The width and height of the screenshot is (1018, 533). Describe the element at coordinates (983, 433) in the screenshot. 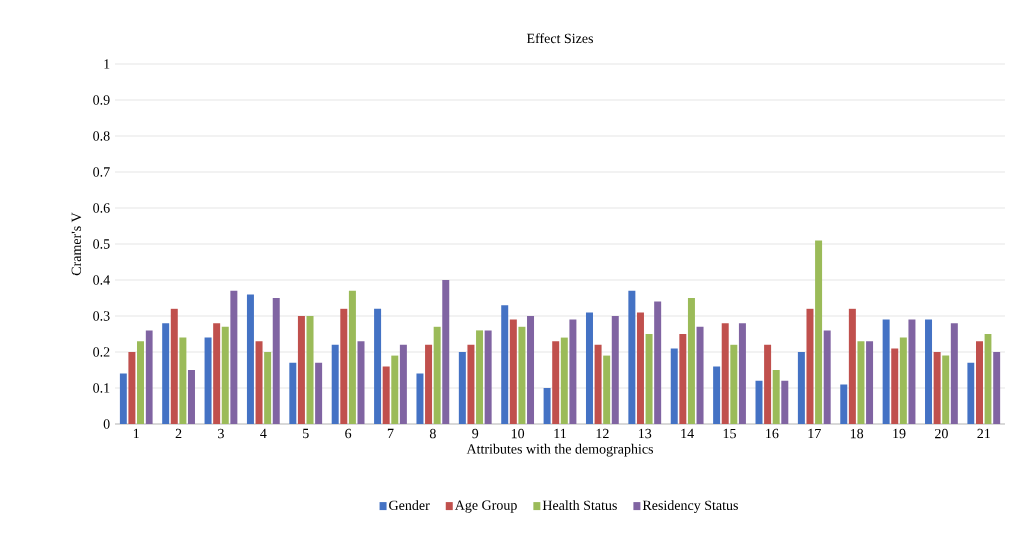

I see `x-tick-label: 21` at that location.